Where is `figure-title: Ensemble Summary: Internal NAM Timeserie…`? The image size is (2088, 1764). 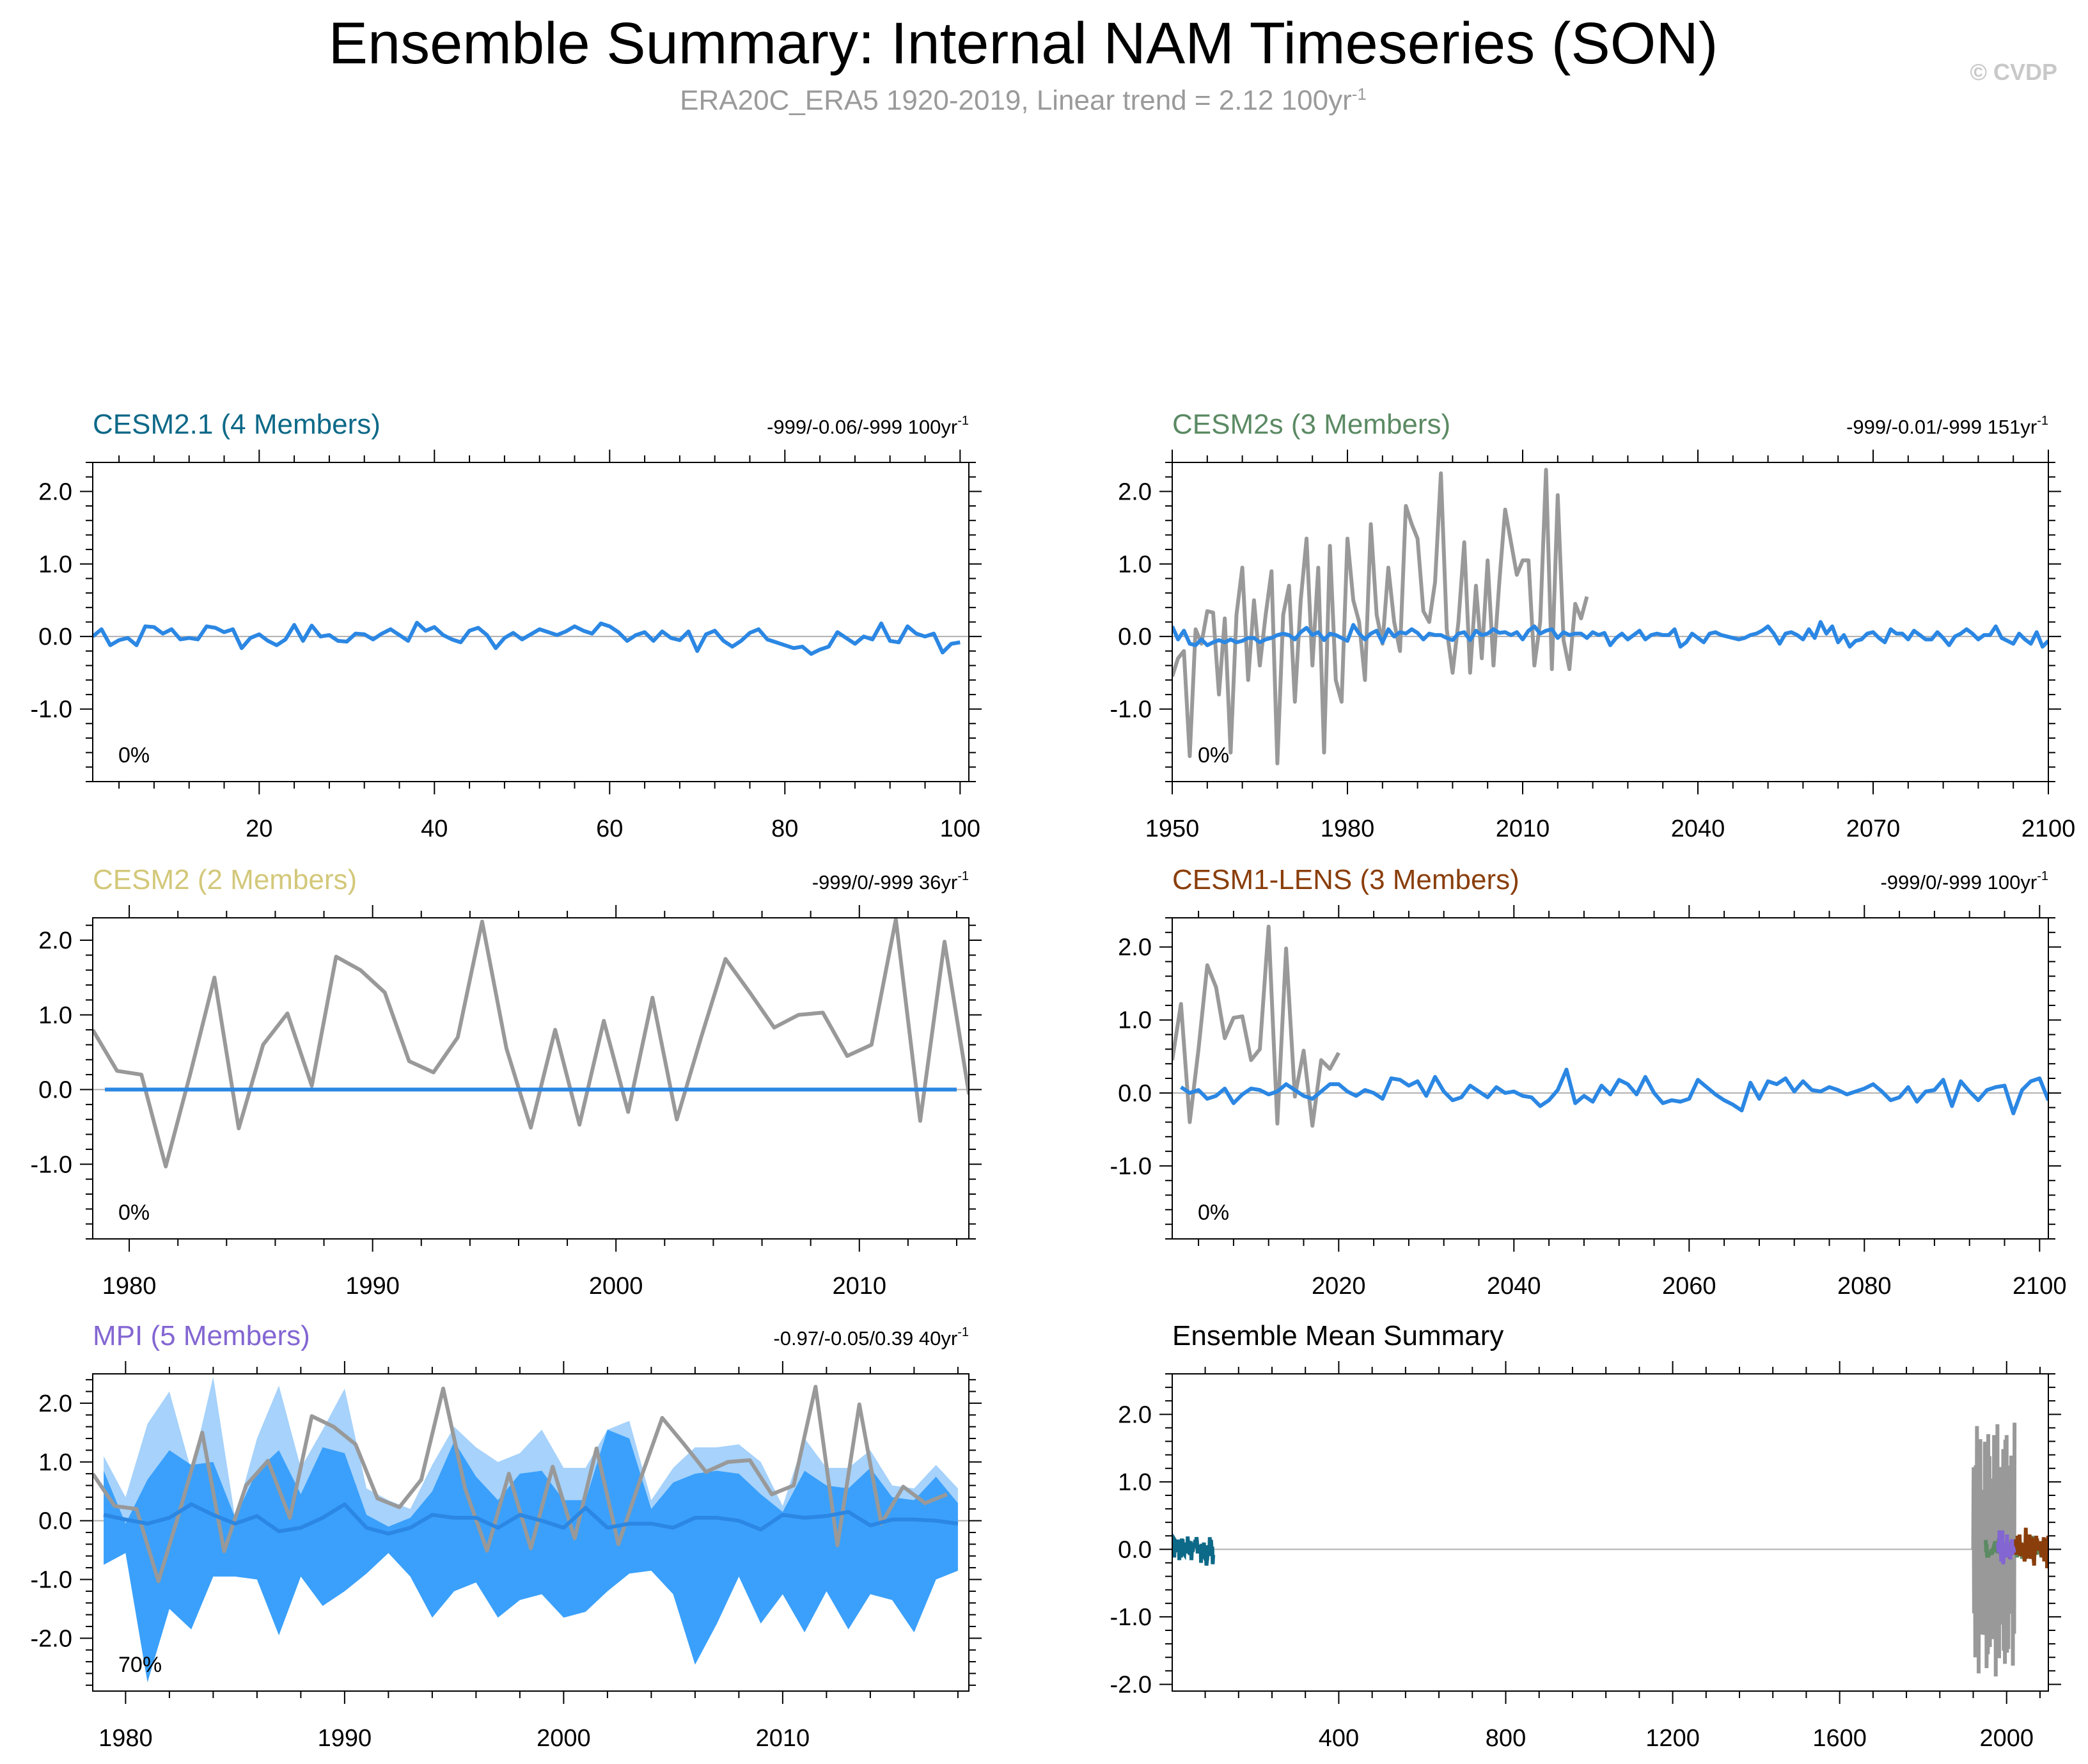
figure-title: Ensemble Summary: Internal NAM Timeserie… is located at coordinates (1023, 43).